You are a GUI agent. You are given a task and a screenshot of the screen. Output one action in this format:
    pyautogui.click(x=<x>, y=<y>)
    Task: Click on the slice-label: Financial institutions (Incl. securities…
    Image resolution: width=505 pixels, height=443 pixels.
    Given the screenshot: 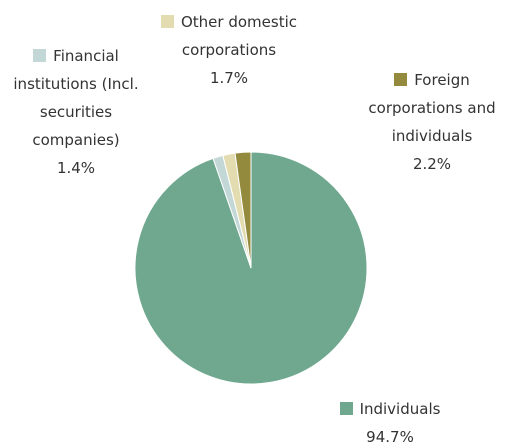 What is the action you would take?
    pyautogui.click(x=76, y=112)
    